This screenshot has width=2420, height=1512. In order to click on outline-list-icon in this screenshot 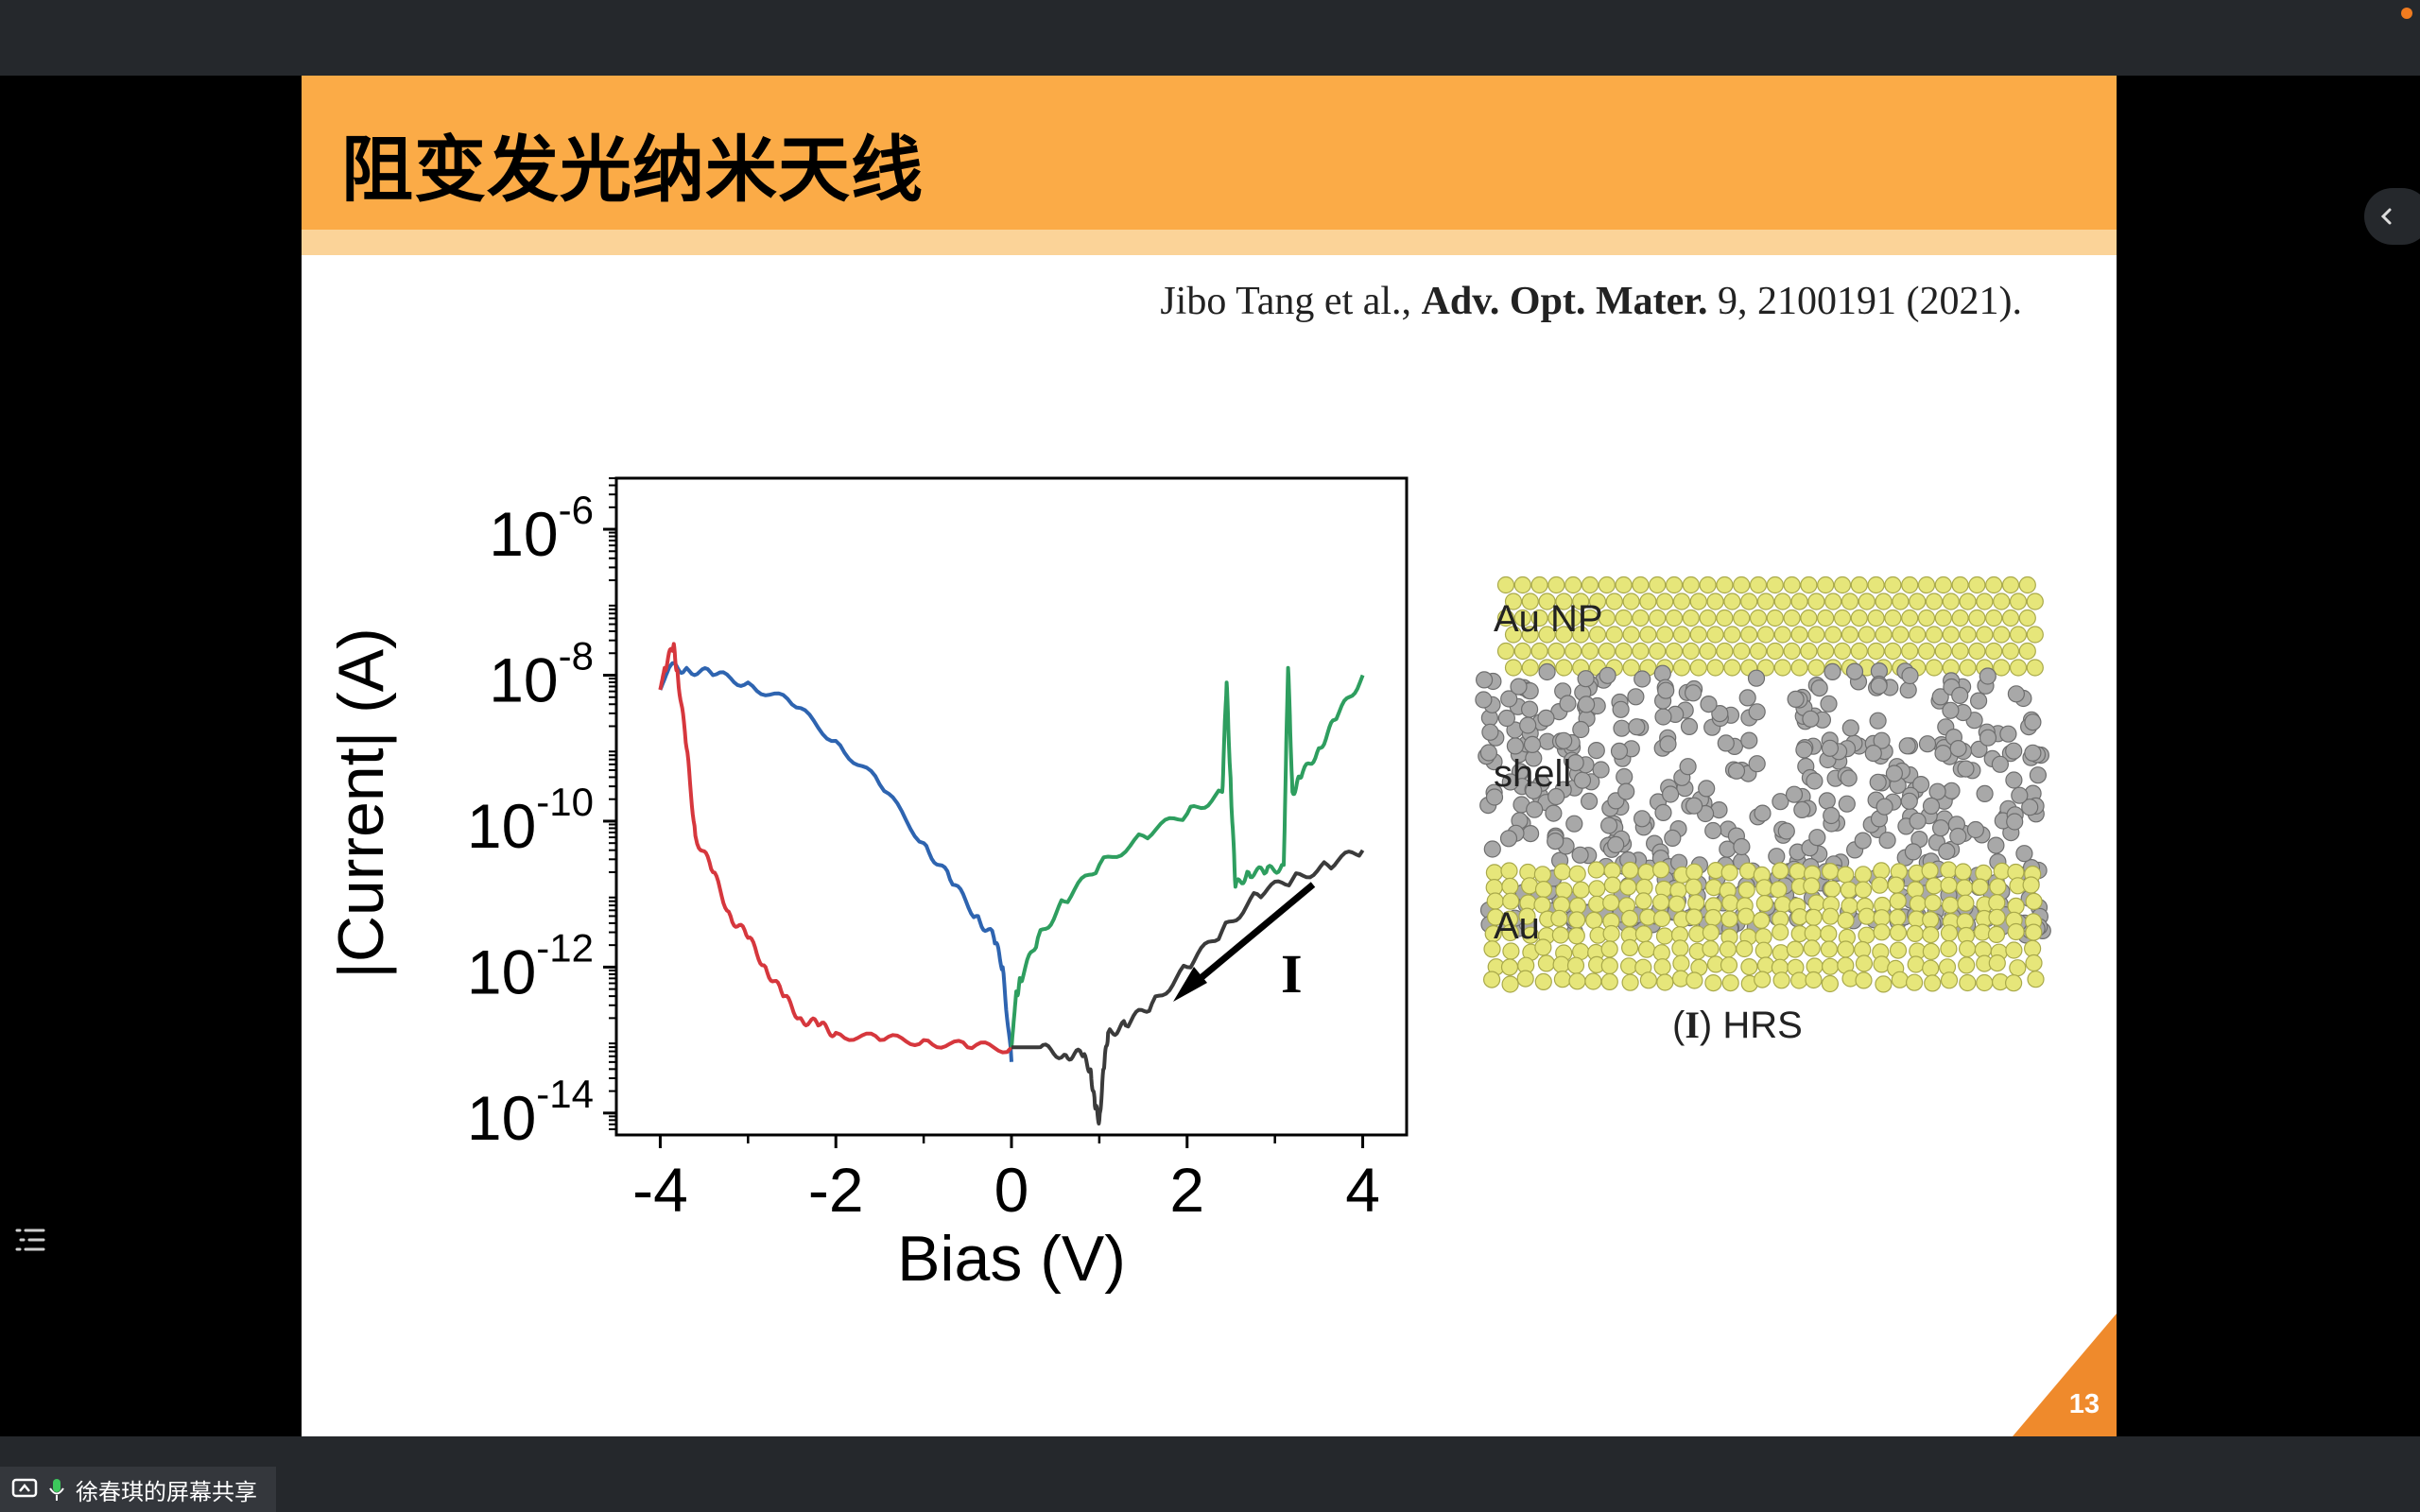, I will do `click(30, 1243)`.